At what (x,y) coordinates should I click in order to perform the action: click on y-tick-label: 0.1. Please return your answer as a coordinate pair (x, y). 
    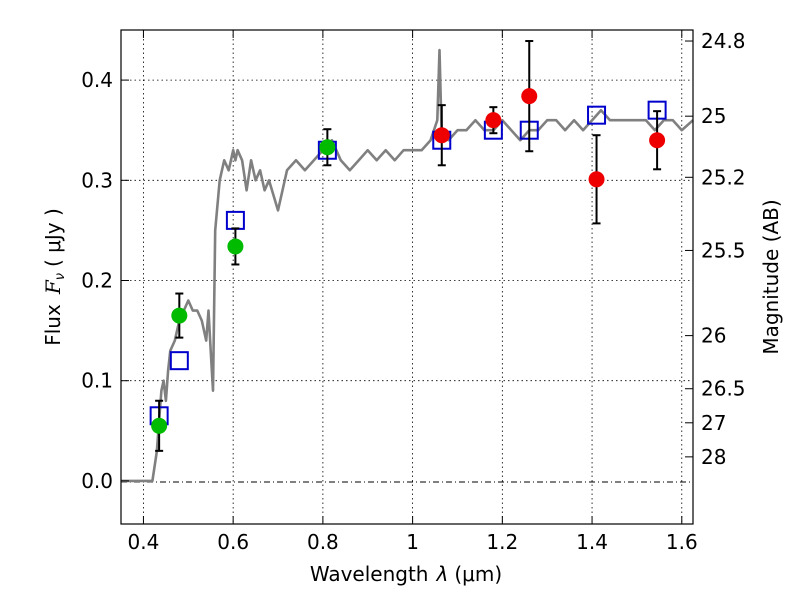
    Looking at the image, I should click on (97, 381).